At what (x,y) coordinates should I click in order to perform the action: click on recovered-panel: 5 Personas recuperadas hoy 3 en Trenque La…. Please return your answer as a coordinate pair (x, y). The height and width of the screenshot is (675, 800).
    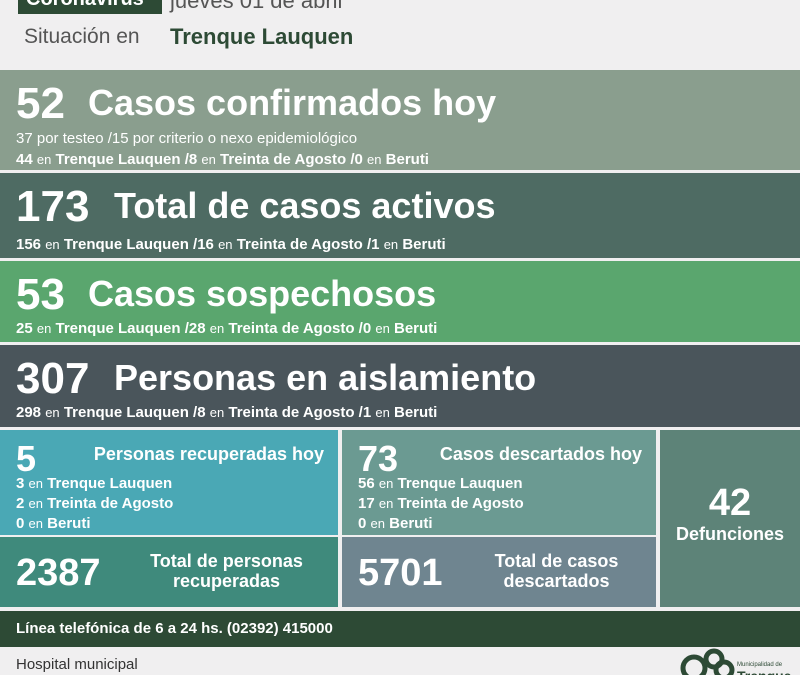
    Looking at the image, I should click on (169, 482).